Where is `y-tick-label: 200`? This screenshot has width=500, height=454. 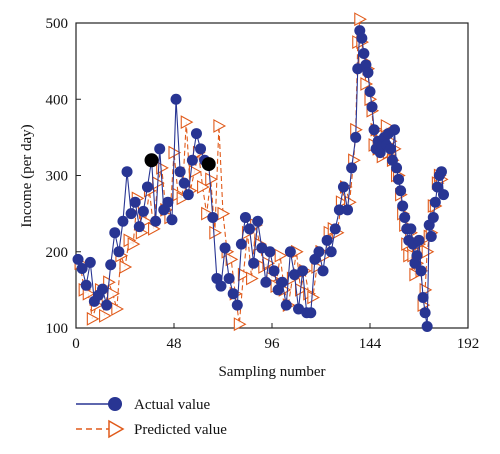
y-tick-label: 200 is located at coordinates (57, 253).